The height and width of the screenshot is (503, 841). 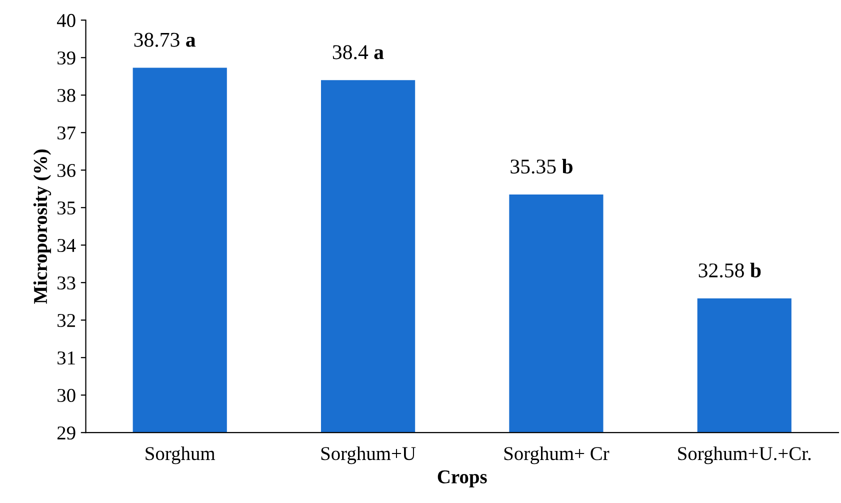 I want to click on y-tick-label: 37, so click(x=67, y=133).